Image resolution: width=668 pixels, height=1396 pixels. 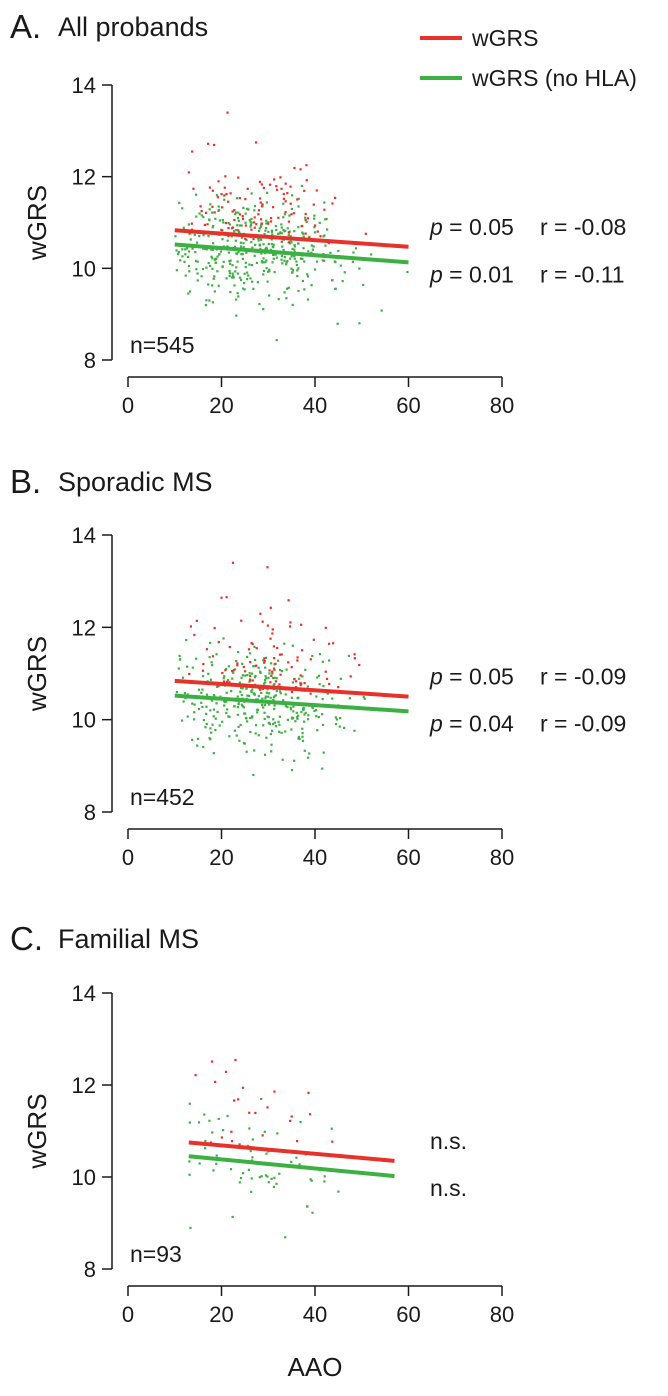 What do you see at coordinates (37, 1131) in the screenshot?
I see `y-axis-label: wGRS` at bounding box center [37, 1131].